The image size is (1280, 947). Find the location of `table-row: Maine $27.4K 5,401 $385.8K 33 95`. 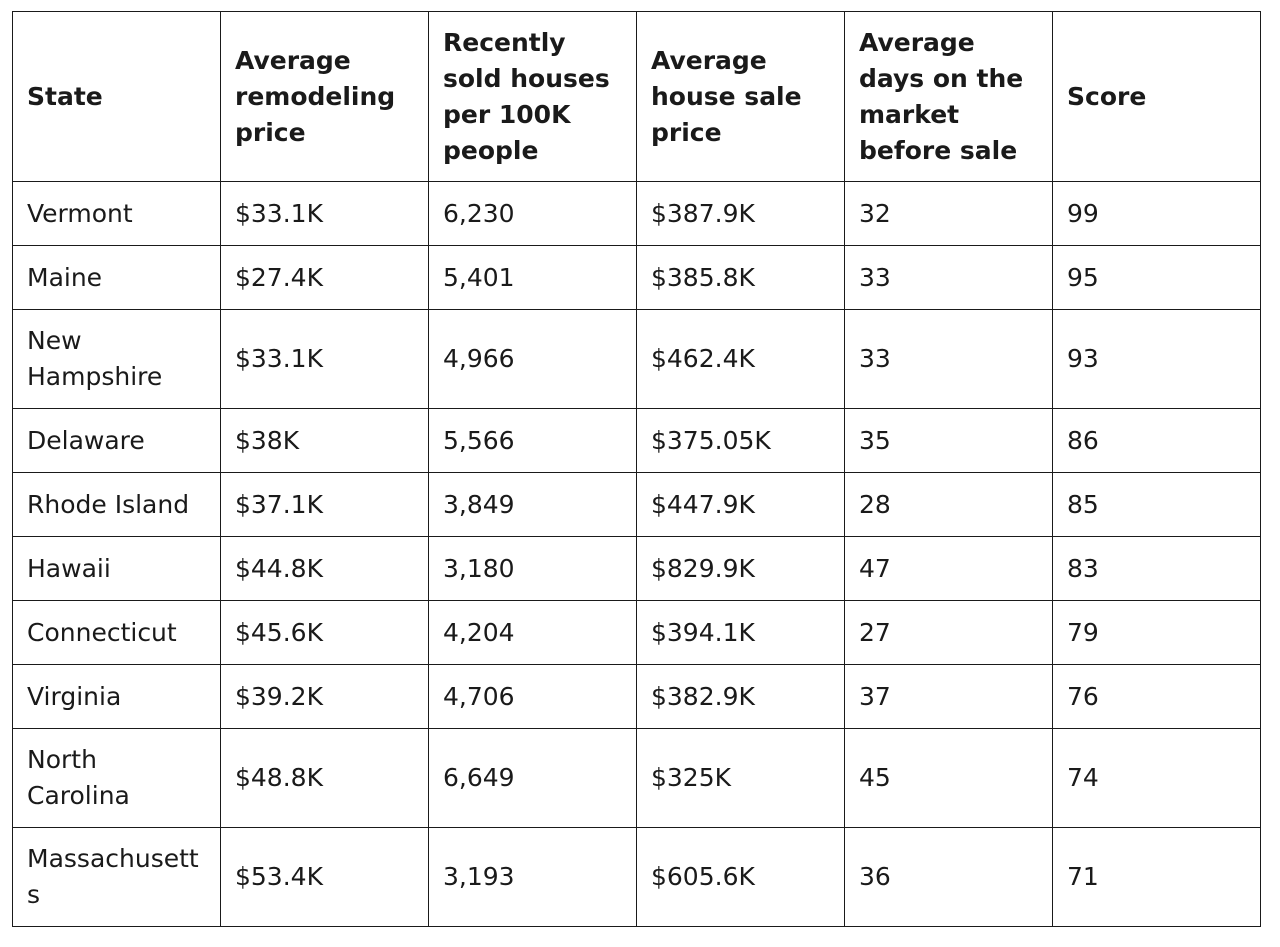

table-row: Maine $27.4K 5,401 $385.8K 33 95 is located at coordinates (636, 277).